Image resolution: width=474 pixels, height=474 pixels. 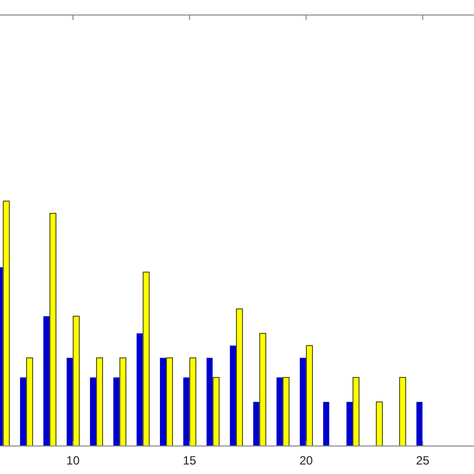 What do you see at coordinates (423, 461) in the screenshot?
I see `x-tick-label: 25` at bounding box center [423, 461].